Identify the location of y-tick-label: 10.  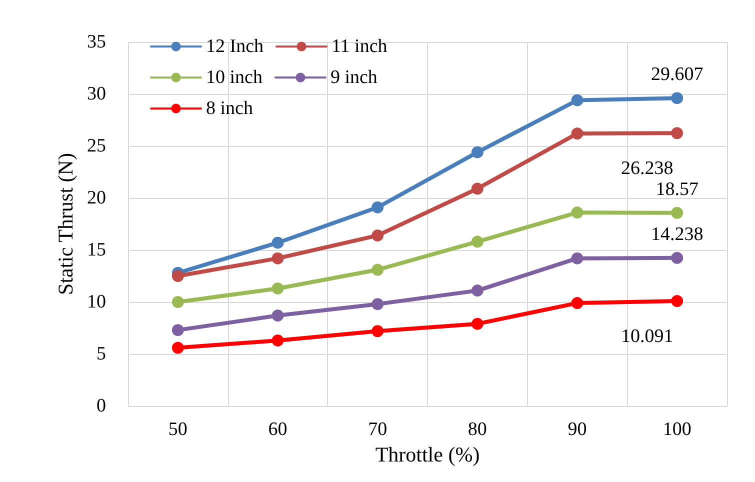
(96, 302).